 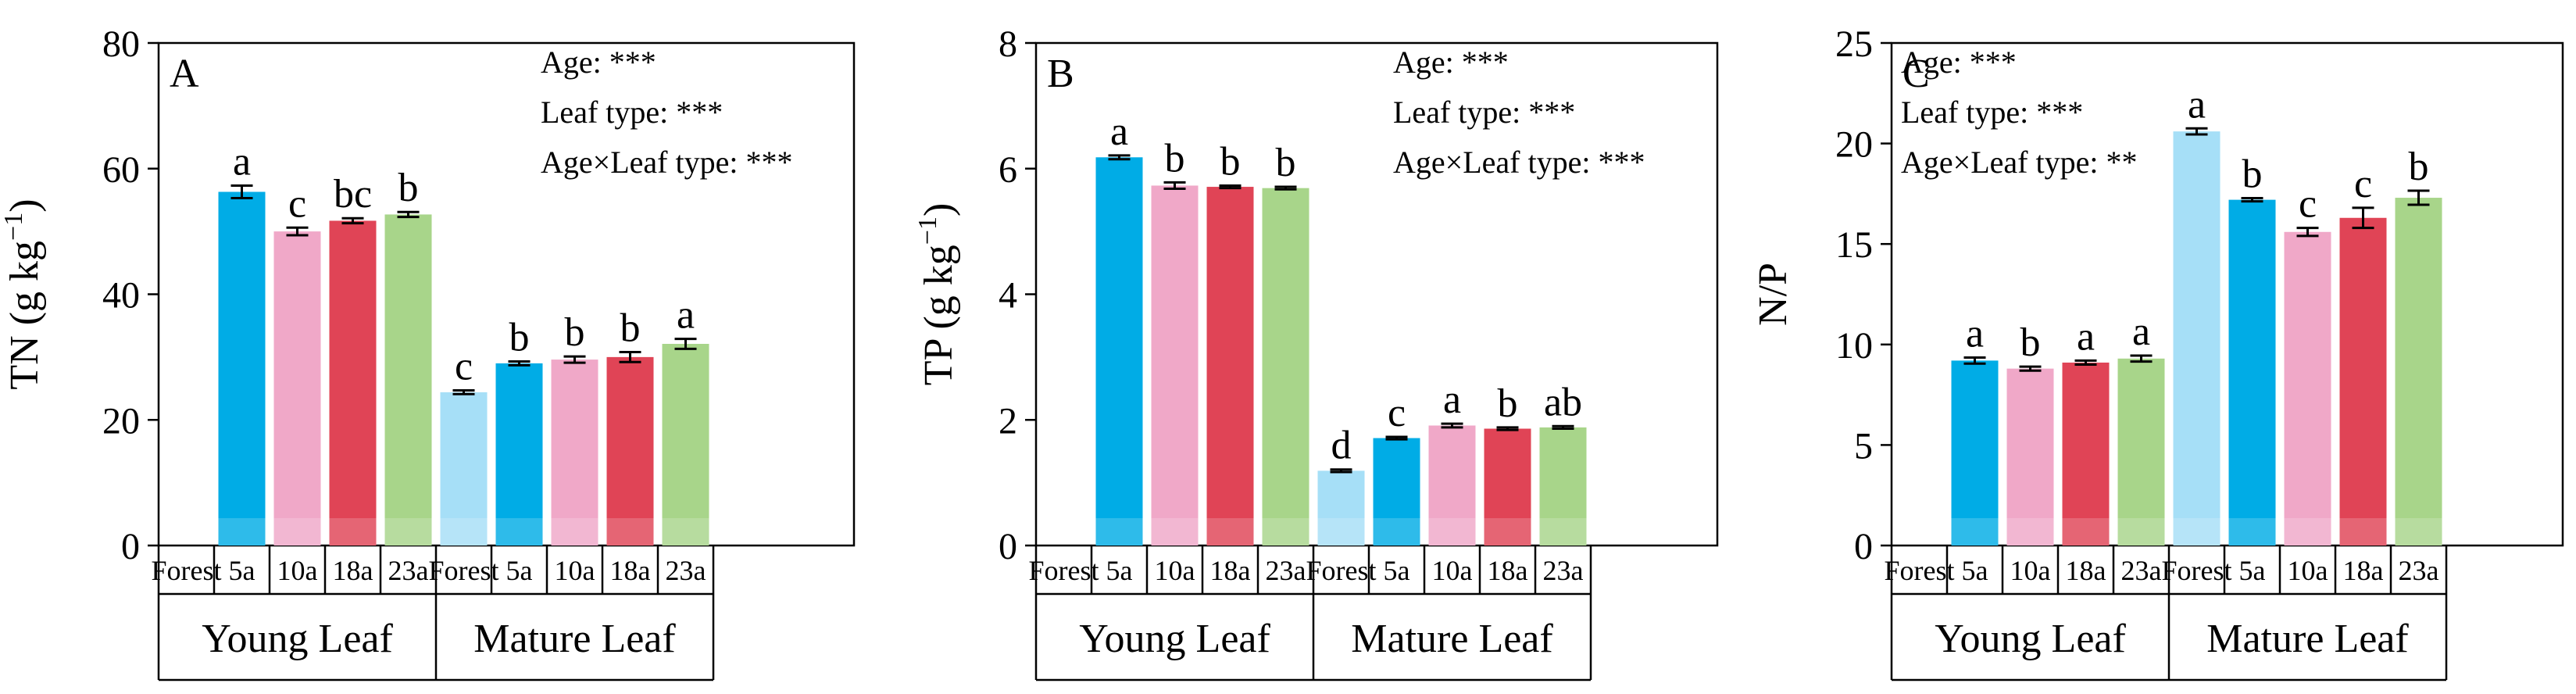 I want to click on y-tick-label: 80, so click(x=121, y=44).